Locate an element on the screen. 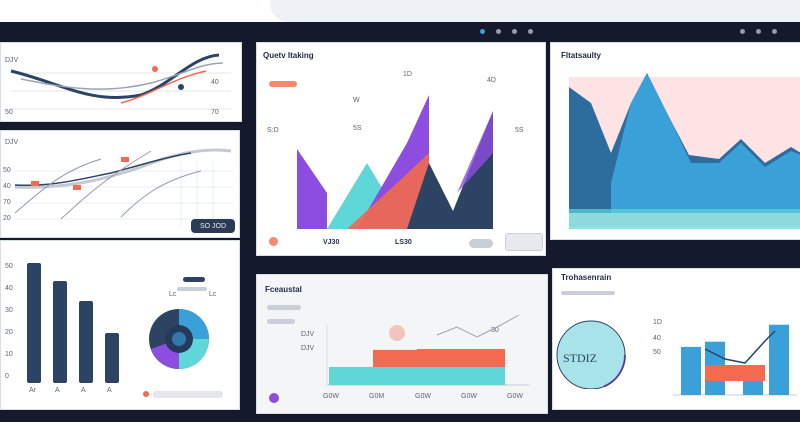 This screenshot has width=800, height=440. panel-label: DJV is located at coordinates (12, 60).